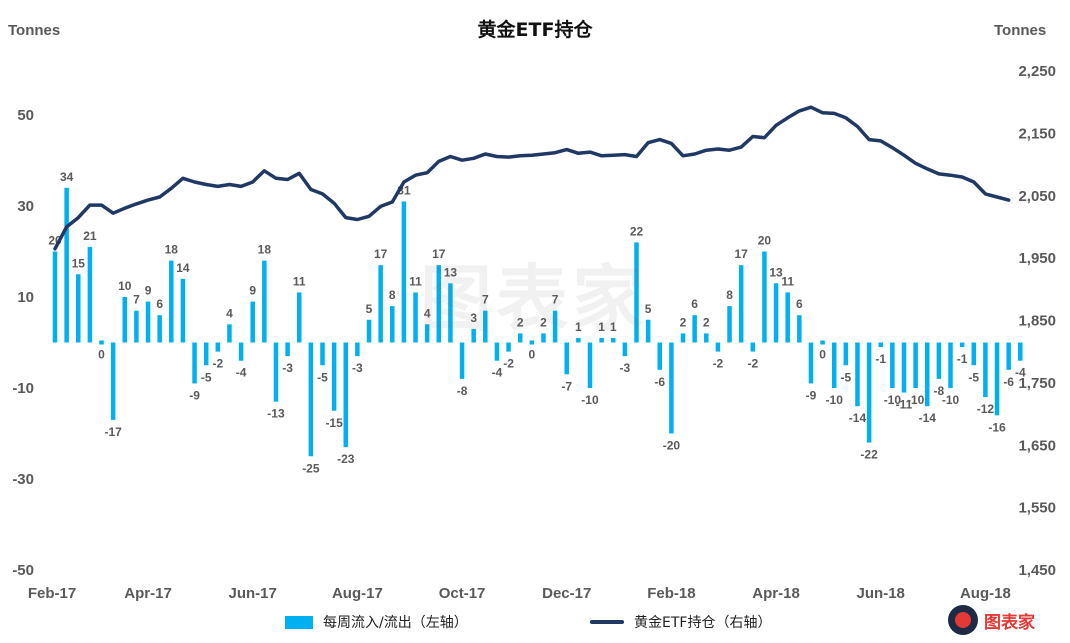 The width and height of the screenshot is (1070, 643). Describe the element at coordinates (34, 30) in the screenshot. I see `left-axis-unit: Tonnes` at that location.